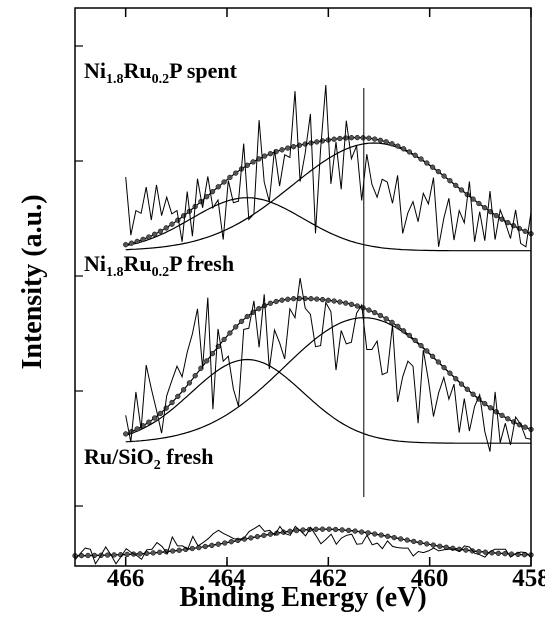 This screenshot has width=545, height=619. What do you see at coordinates (303, 544) in the screenshot?
I see `raw-data-line` at bounding box center [303, 544].